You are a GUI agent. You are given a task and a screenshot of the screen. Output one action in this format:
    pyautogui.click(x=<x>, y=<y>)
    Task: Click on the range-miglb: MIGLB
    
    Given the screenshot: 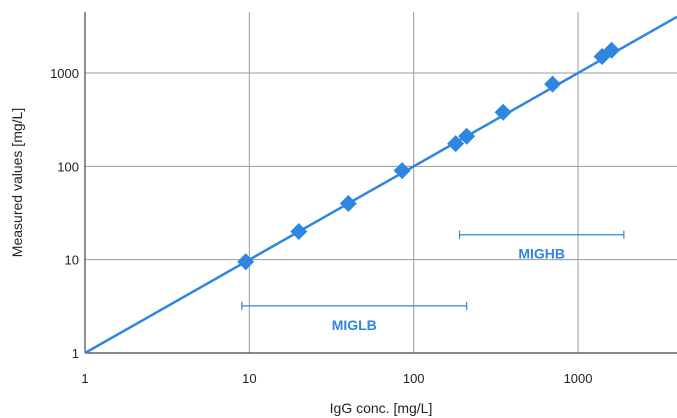 What is the action you would take?
    pyautogui.click(x=354, y=317)
    